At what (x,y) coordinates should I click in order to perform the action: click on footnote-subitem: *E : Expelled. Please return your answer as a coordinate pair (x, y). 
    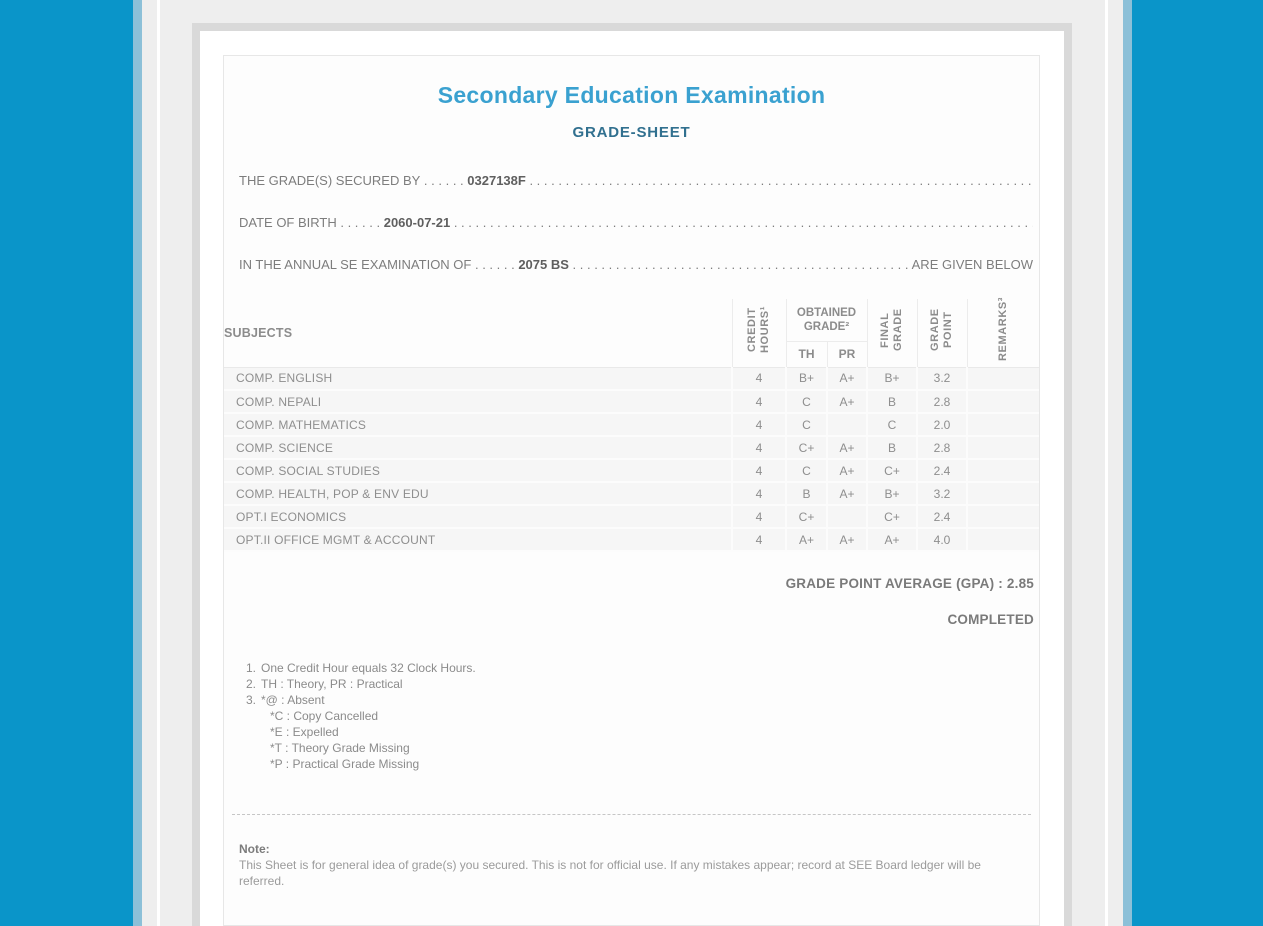
    Looking at the image, I should click on (304, 732).